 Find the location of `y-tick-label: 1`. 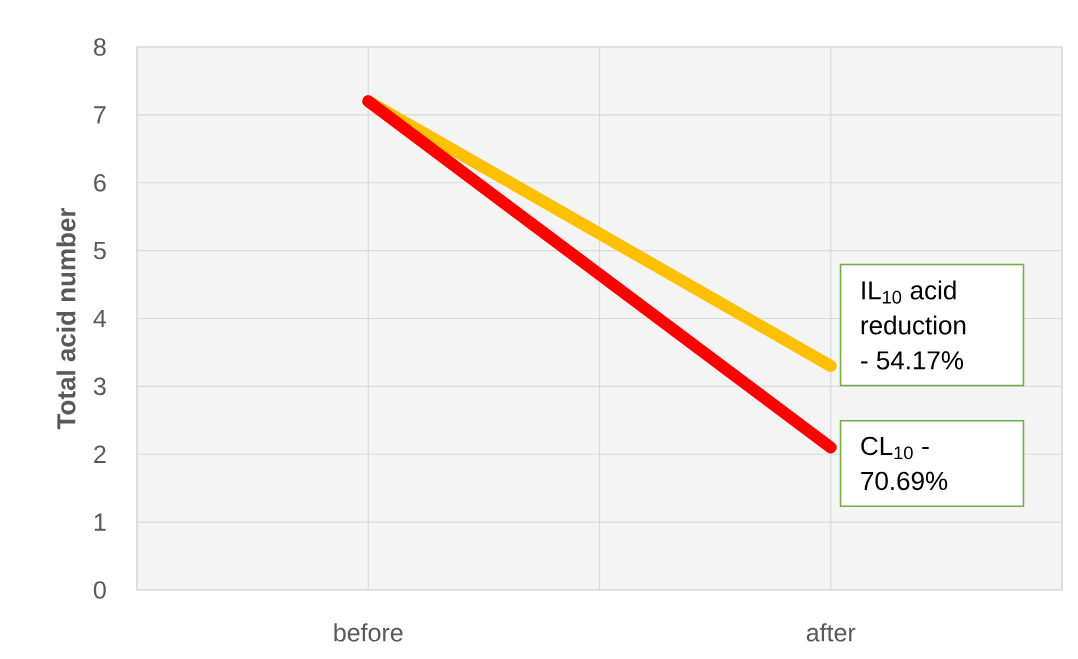

y-tick-label: 1 is located at coordinates (100, 522).